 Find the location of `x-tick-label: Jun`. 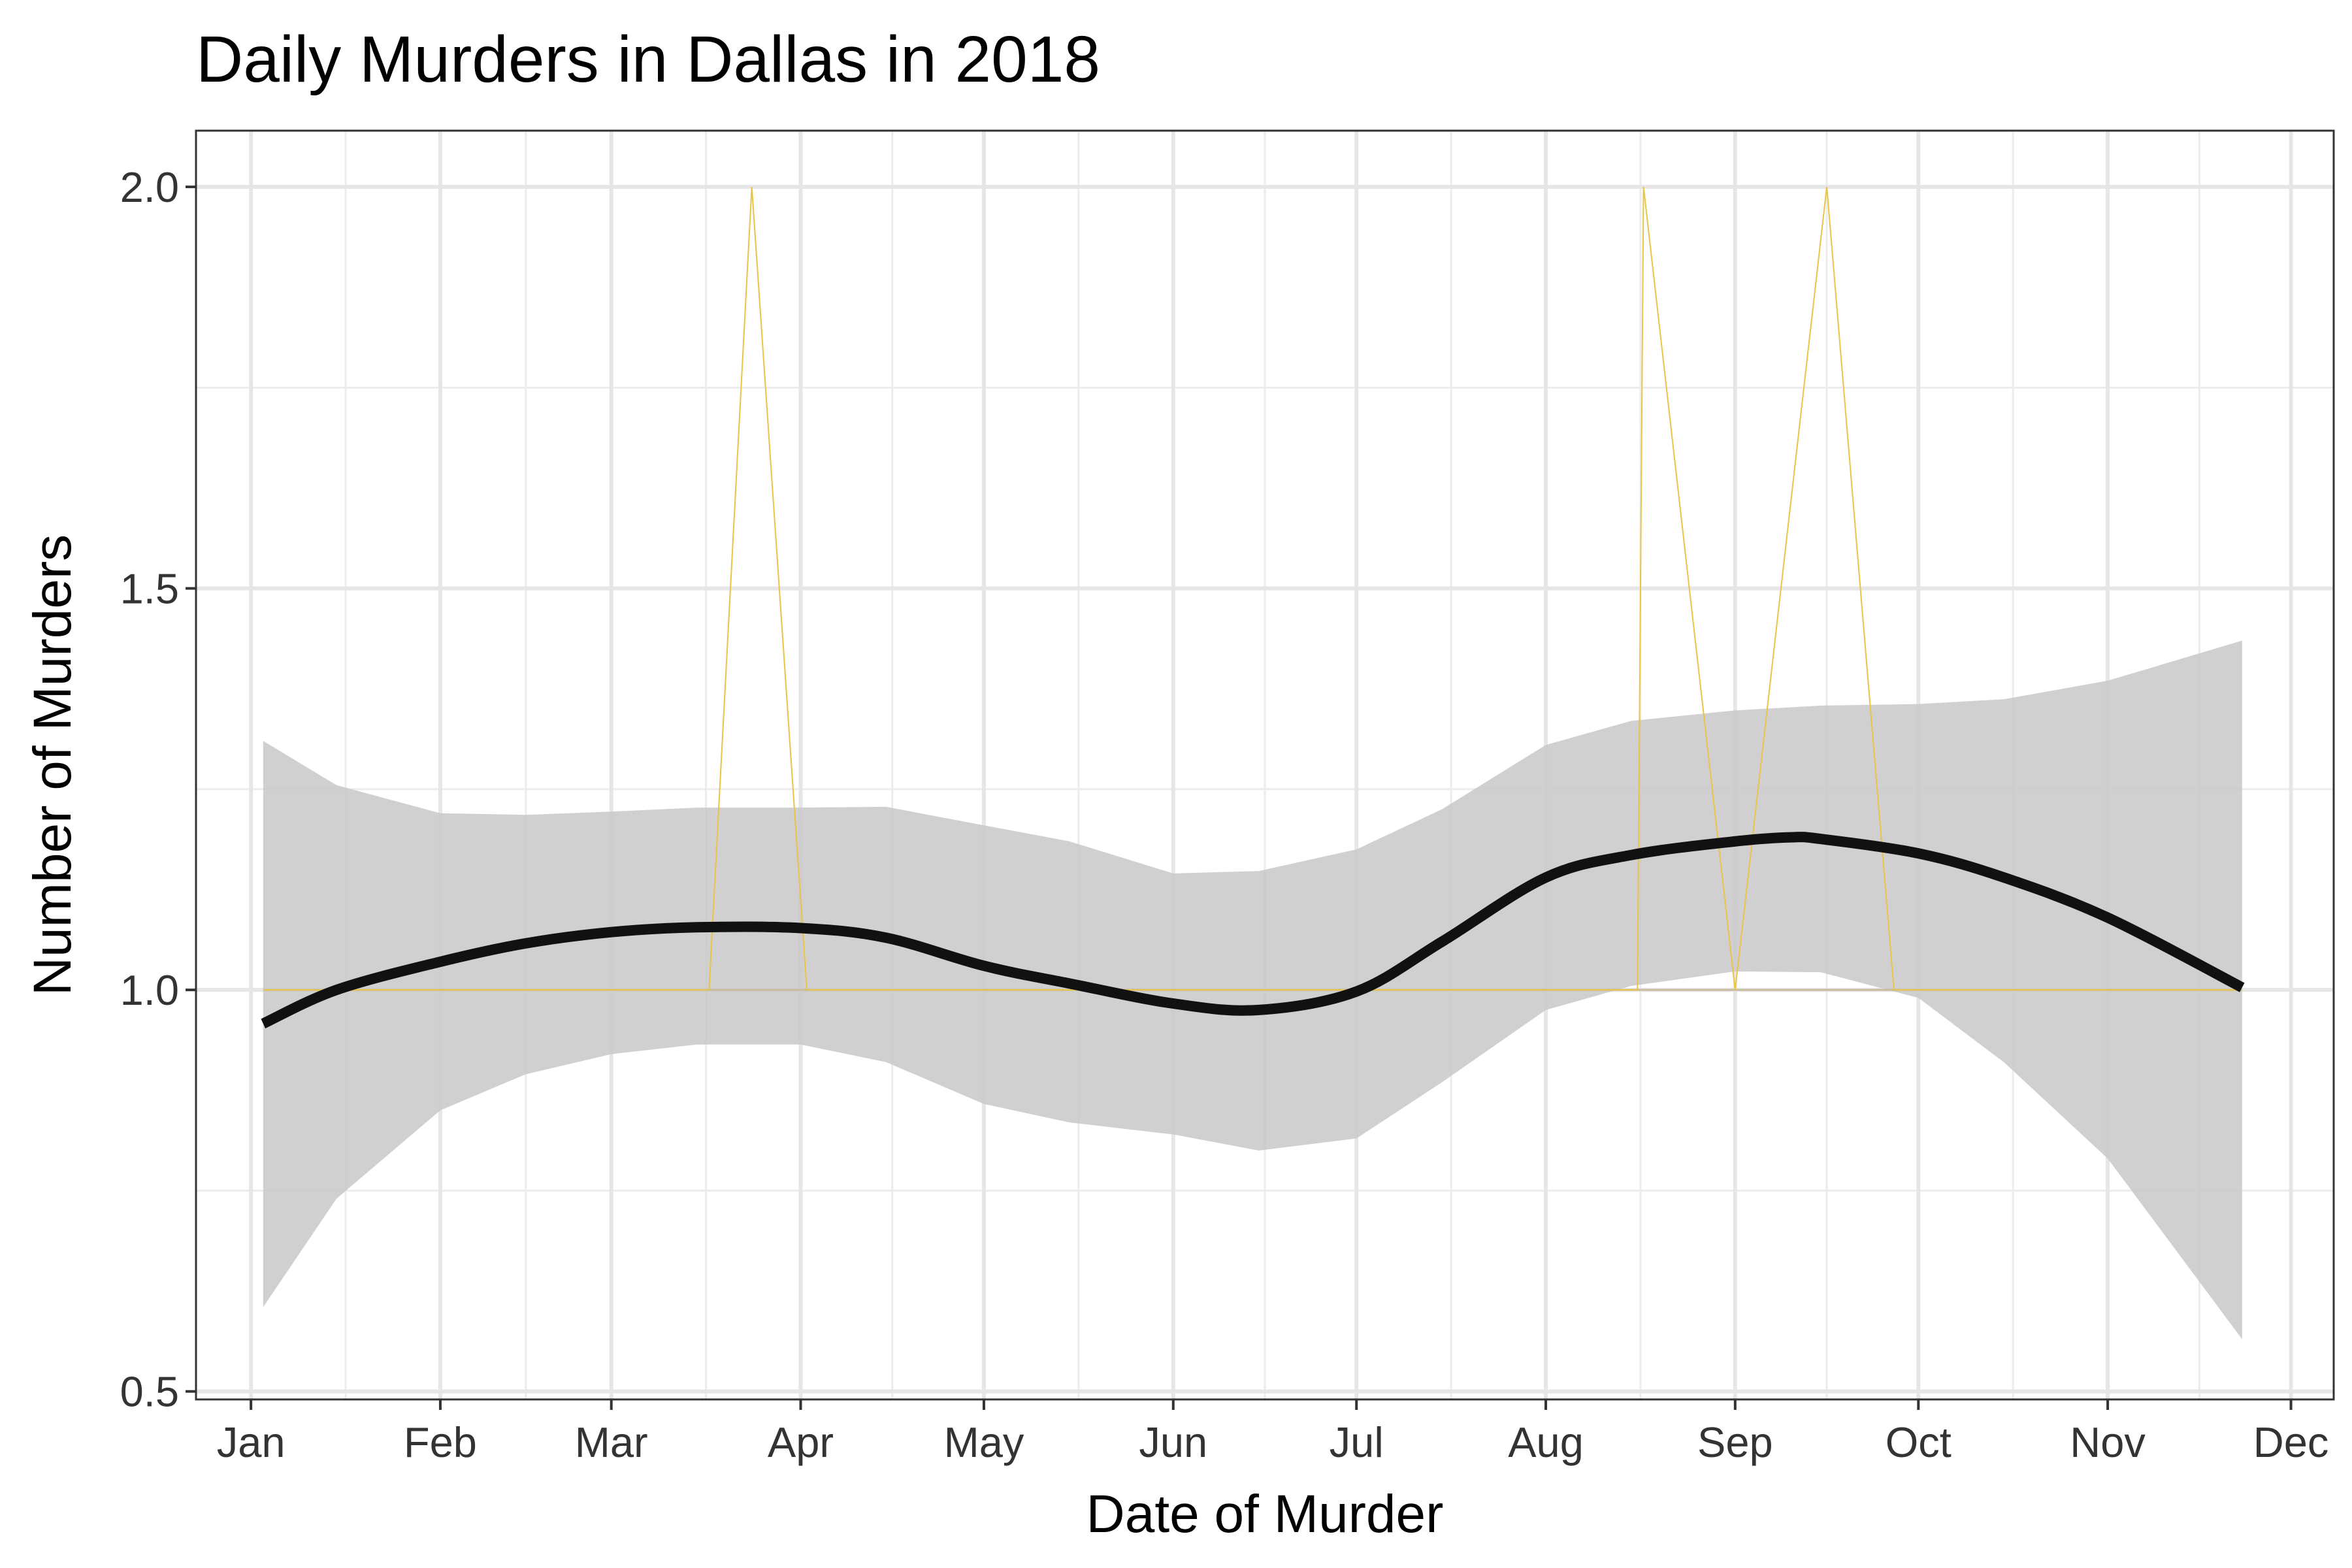

x-tick-label: Jun is located at coordinates (1173, 1442).